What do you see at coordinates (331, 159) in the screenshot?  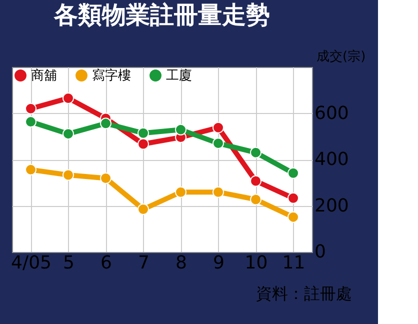 I see `y-tick-label: 400` at bounding box center [331, 159].